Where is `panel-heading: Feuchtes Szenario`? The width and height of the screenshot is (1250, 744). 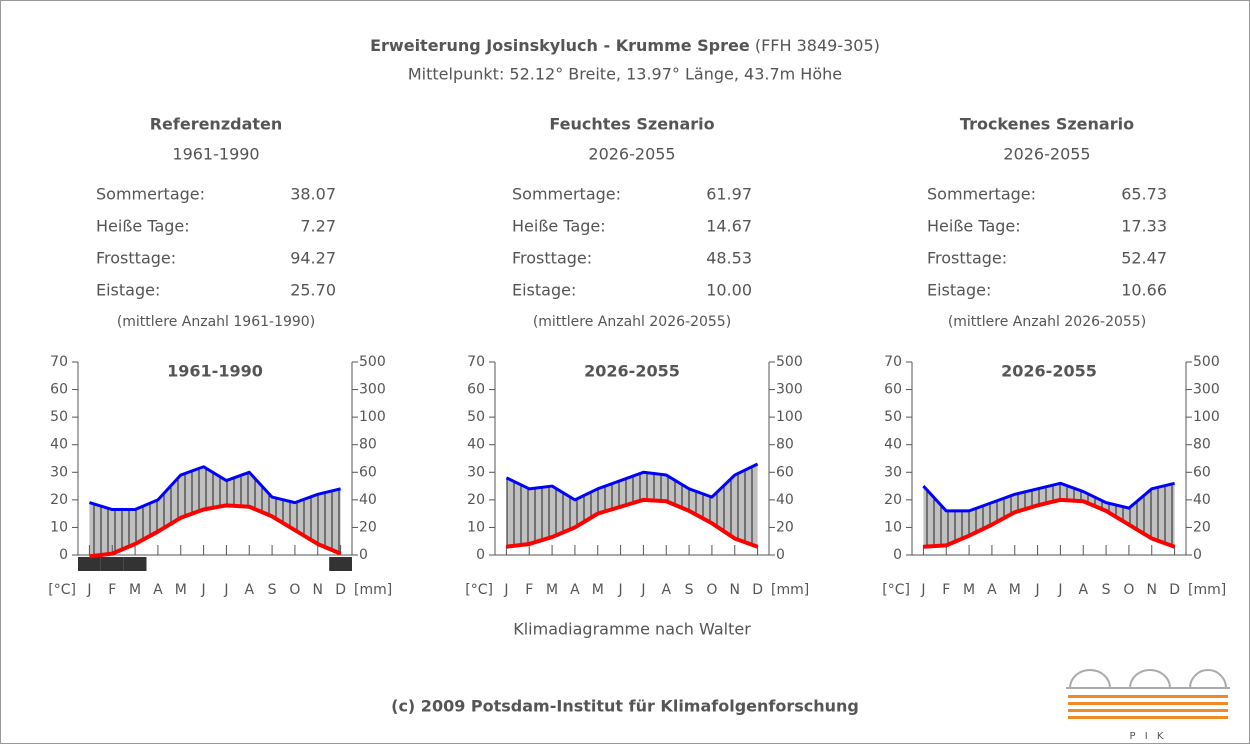 panel-heading: Feuchtes Szenario is located at coordinates (631, 124).